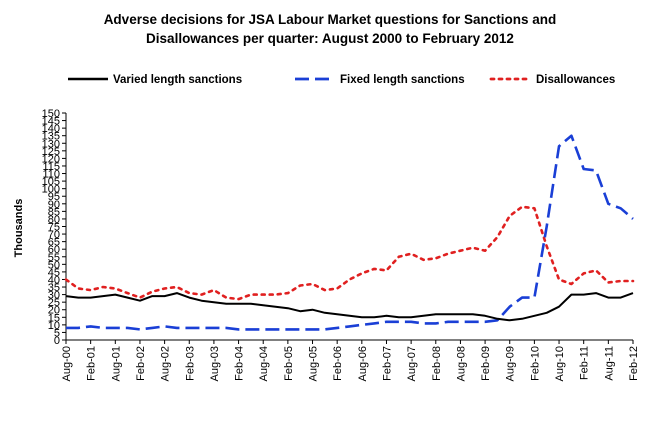 This screenshot has width=660, height=426. I want to click on x-tick-label: Feb-07, so click(387, 363).